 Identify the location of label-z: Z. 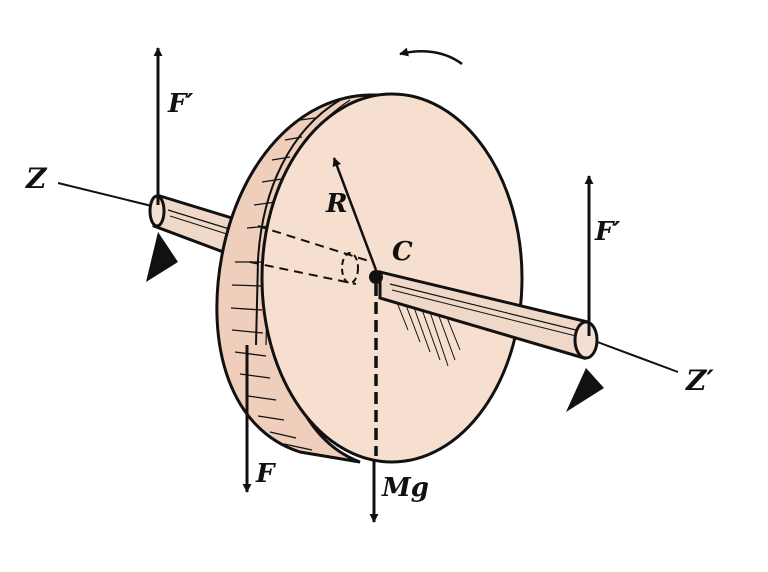
(36, 178).